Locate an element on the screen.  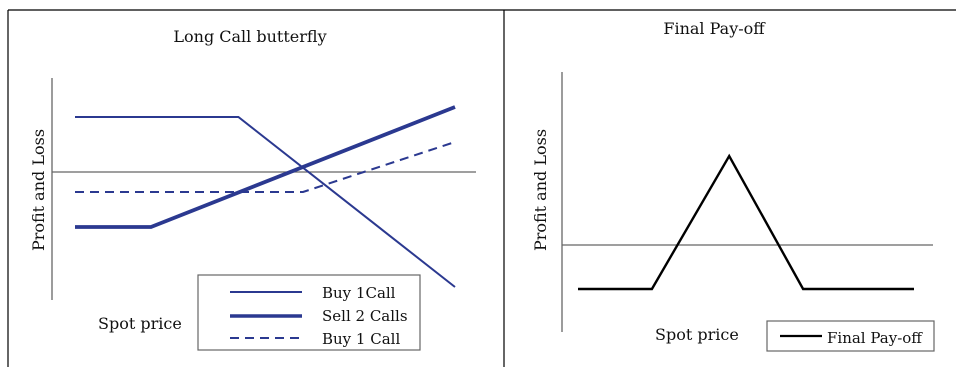
legend-label-sell-2-calls: Sell 2 Calls is located at coordinates (365, 316).